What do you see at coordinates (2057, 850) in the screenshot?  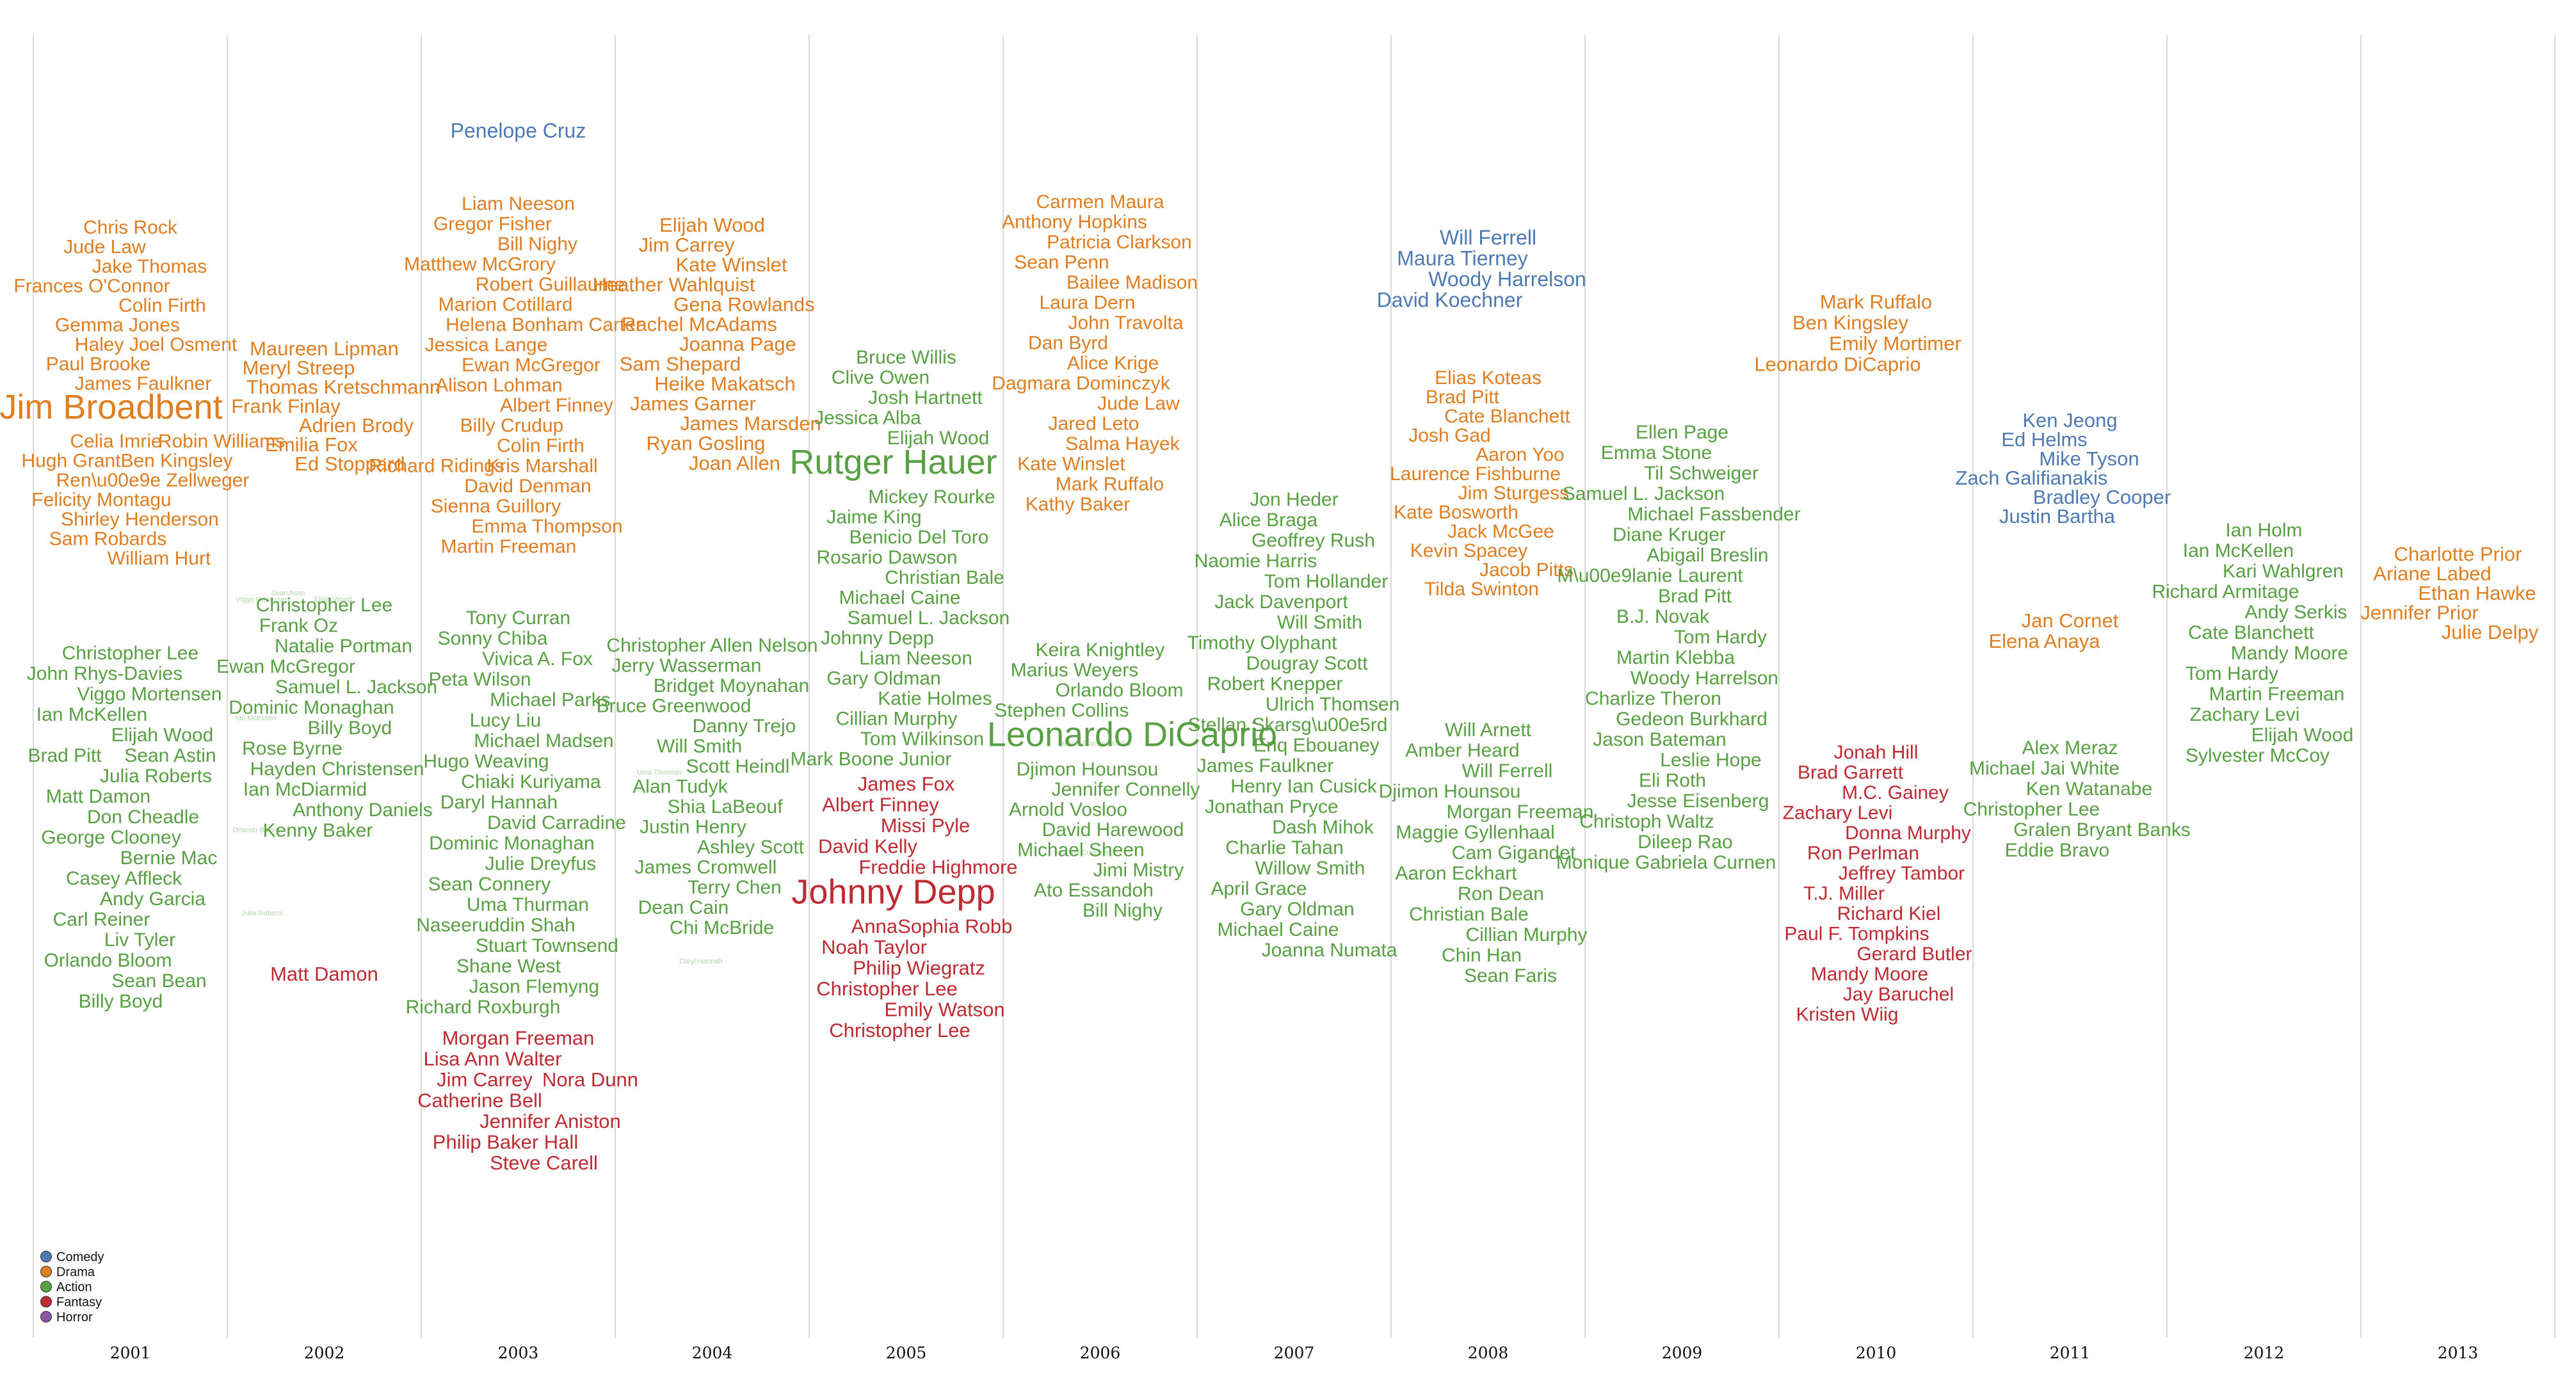 I see `actor-name: Eddie Bravo` at bounding box center [2057, 850].